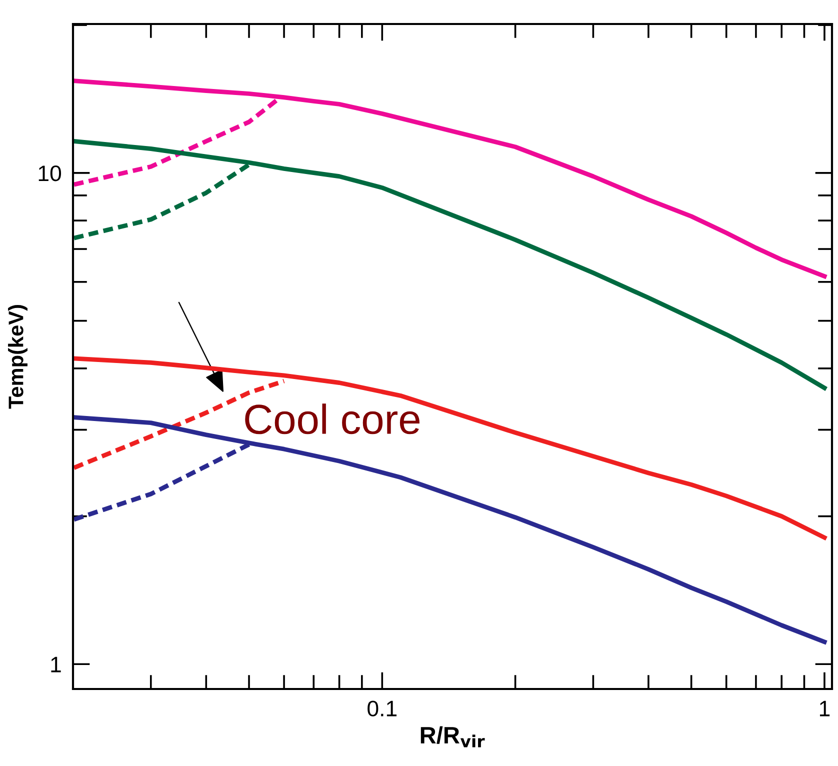  Describe the element at coordinates (332, 419) in the screenshot. I see `annotation: Cool core` at that location.